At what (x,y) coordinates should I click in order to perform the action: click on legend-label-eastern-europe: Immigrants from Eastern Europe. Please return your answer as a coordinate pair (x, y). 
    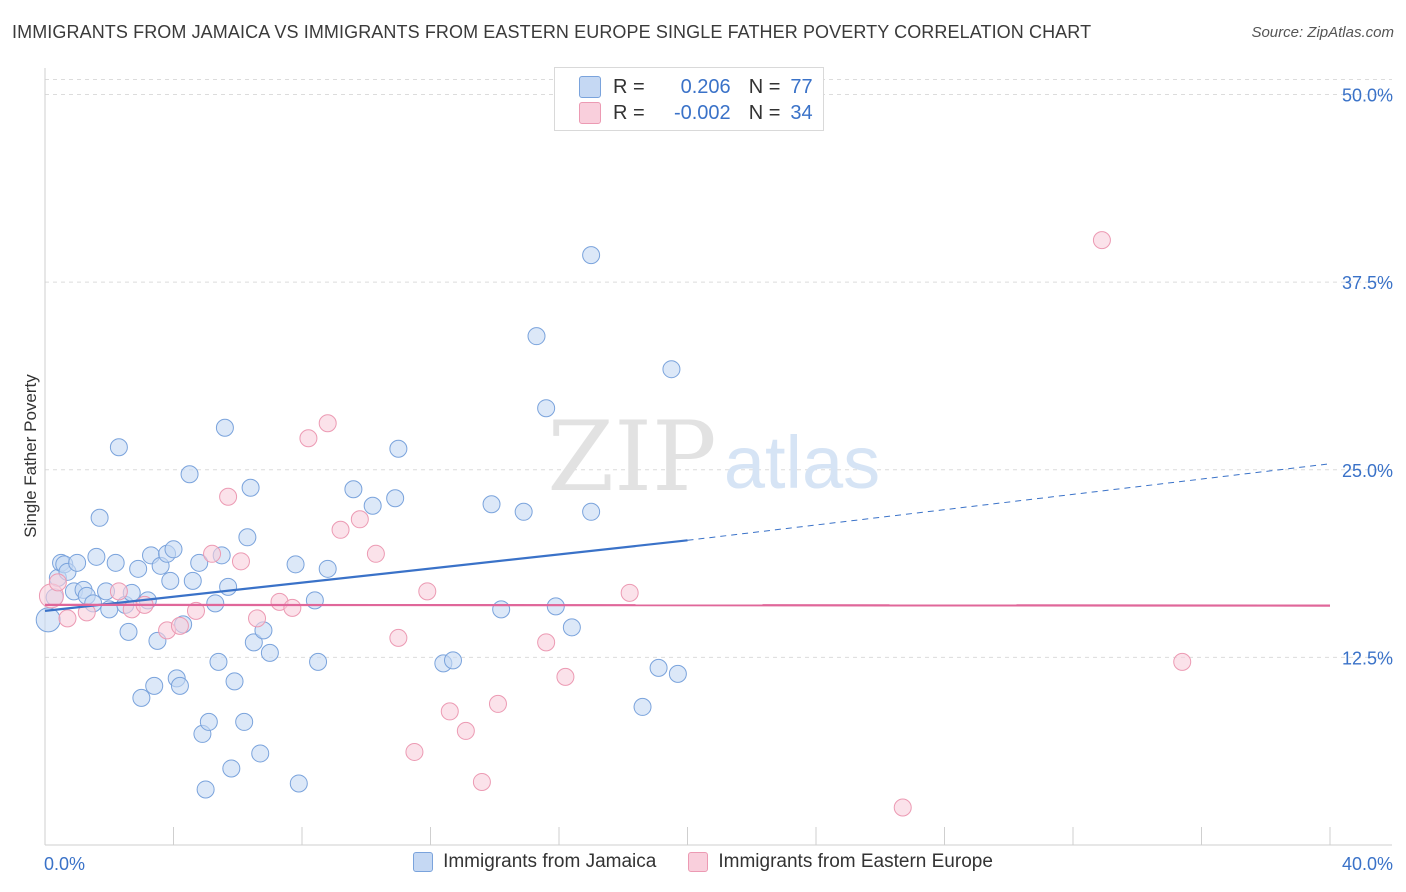
    Looking at the image, I should click on (855, 861).